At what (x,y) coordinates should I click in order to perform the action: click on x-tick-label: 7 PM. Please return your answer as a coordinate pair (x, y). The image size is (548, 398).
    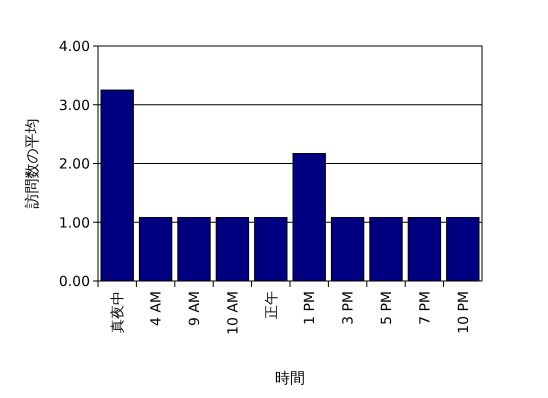
    Looking at the image, I should click on (425, 308).